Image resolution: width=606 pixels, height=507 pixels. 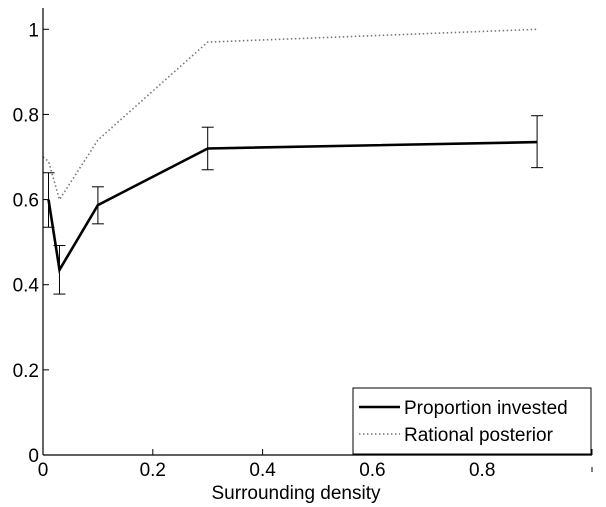 I want to click on x-tick-label: 0, so click(x=43, y=470).